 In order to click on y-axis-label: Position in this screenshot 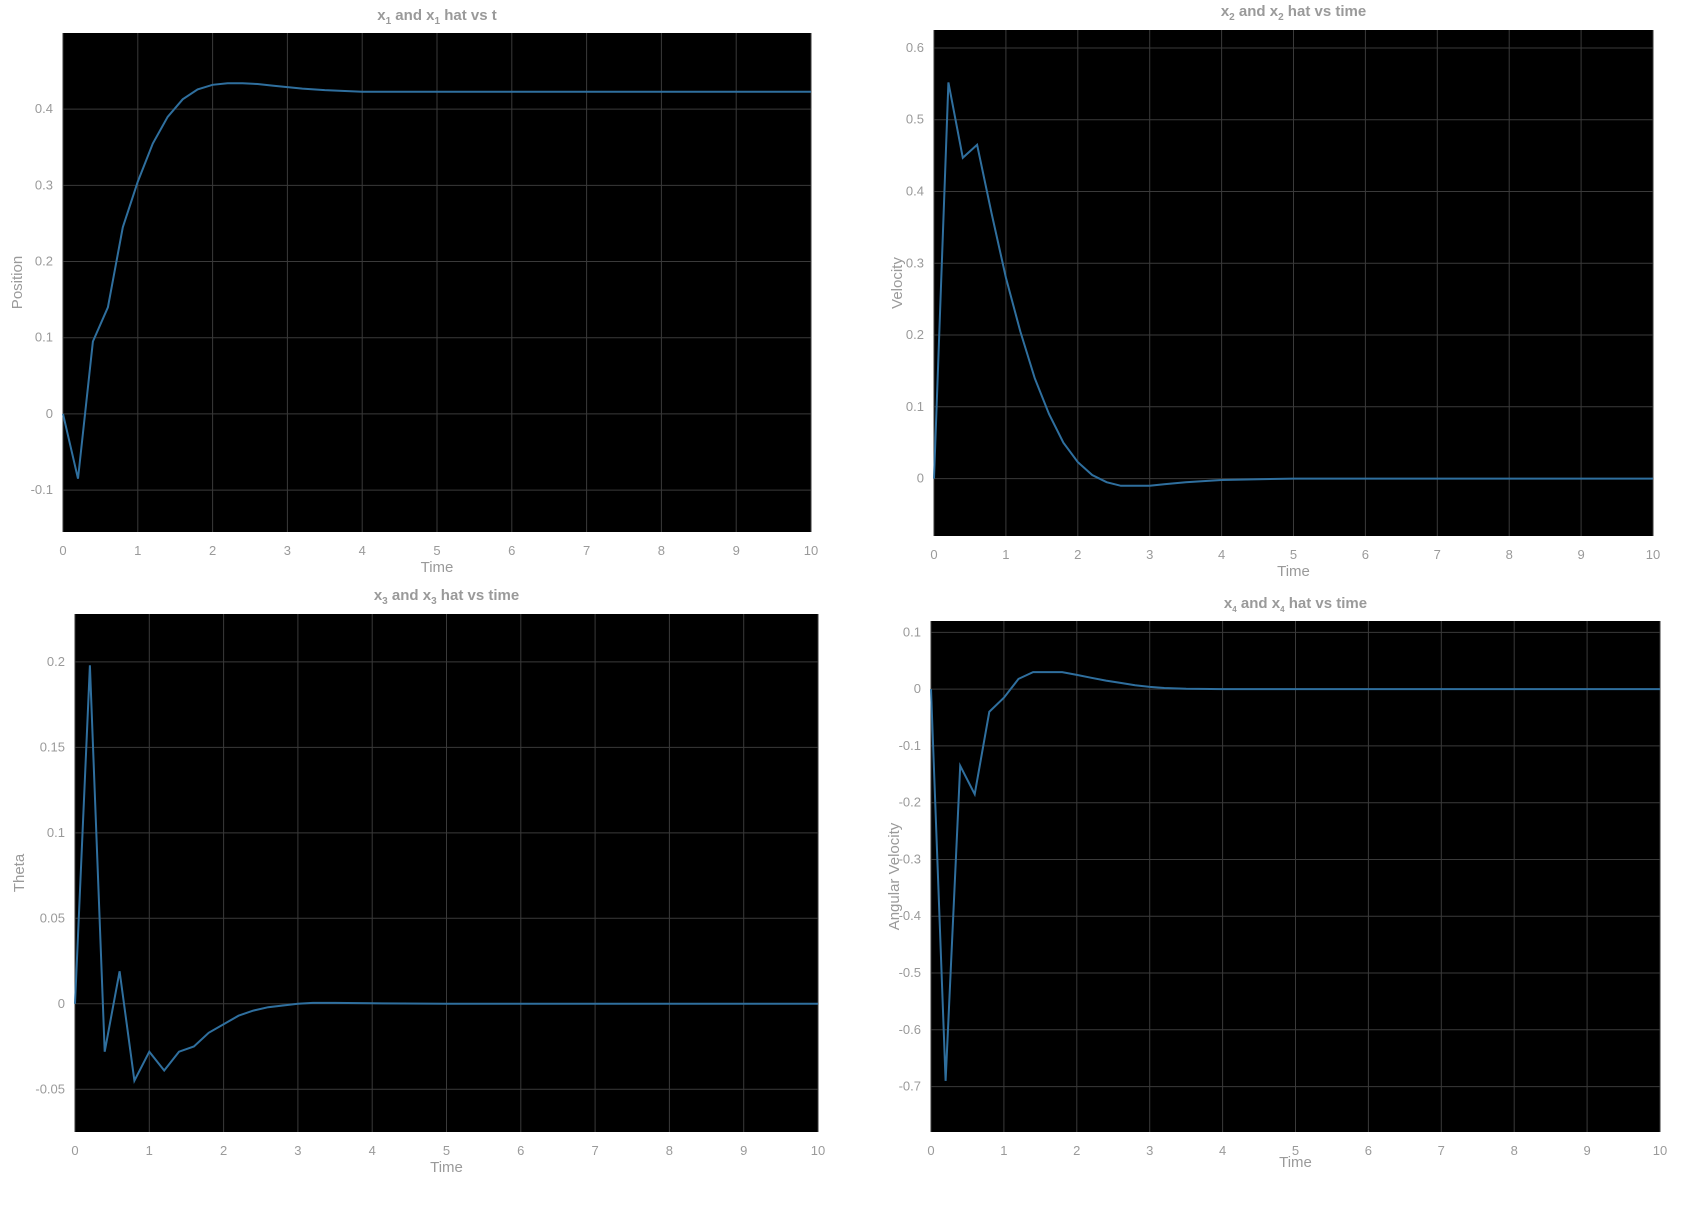, I will do `click(17, 282)`.